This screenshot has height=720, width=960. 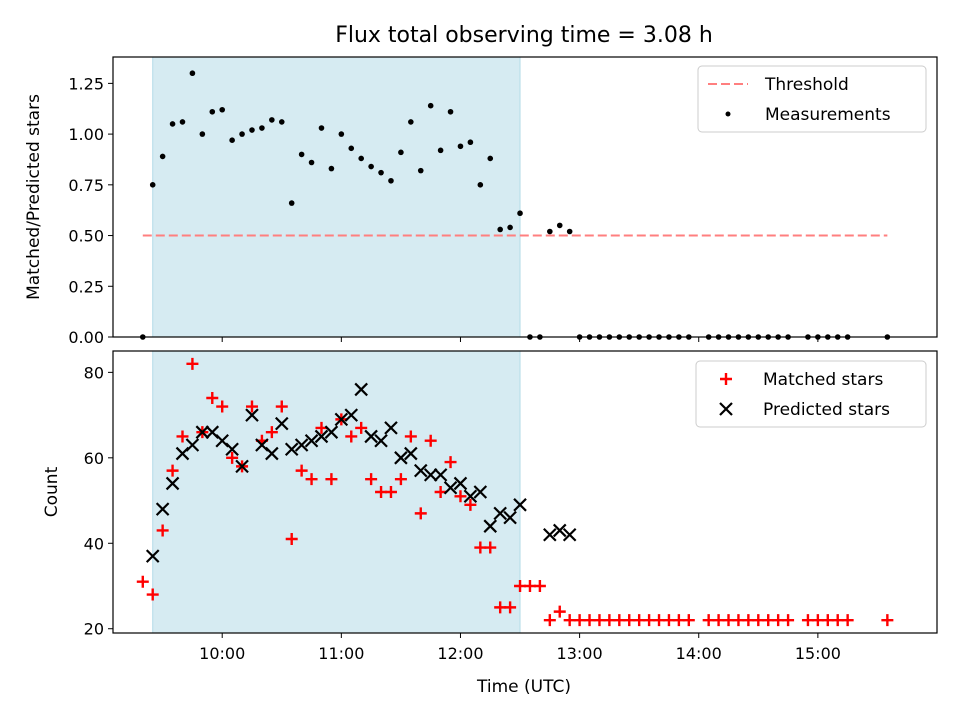 I want to click on top-y-tick-label: 0.75, so click(x=86, y=185).